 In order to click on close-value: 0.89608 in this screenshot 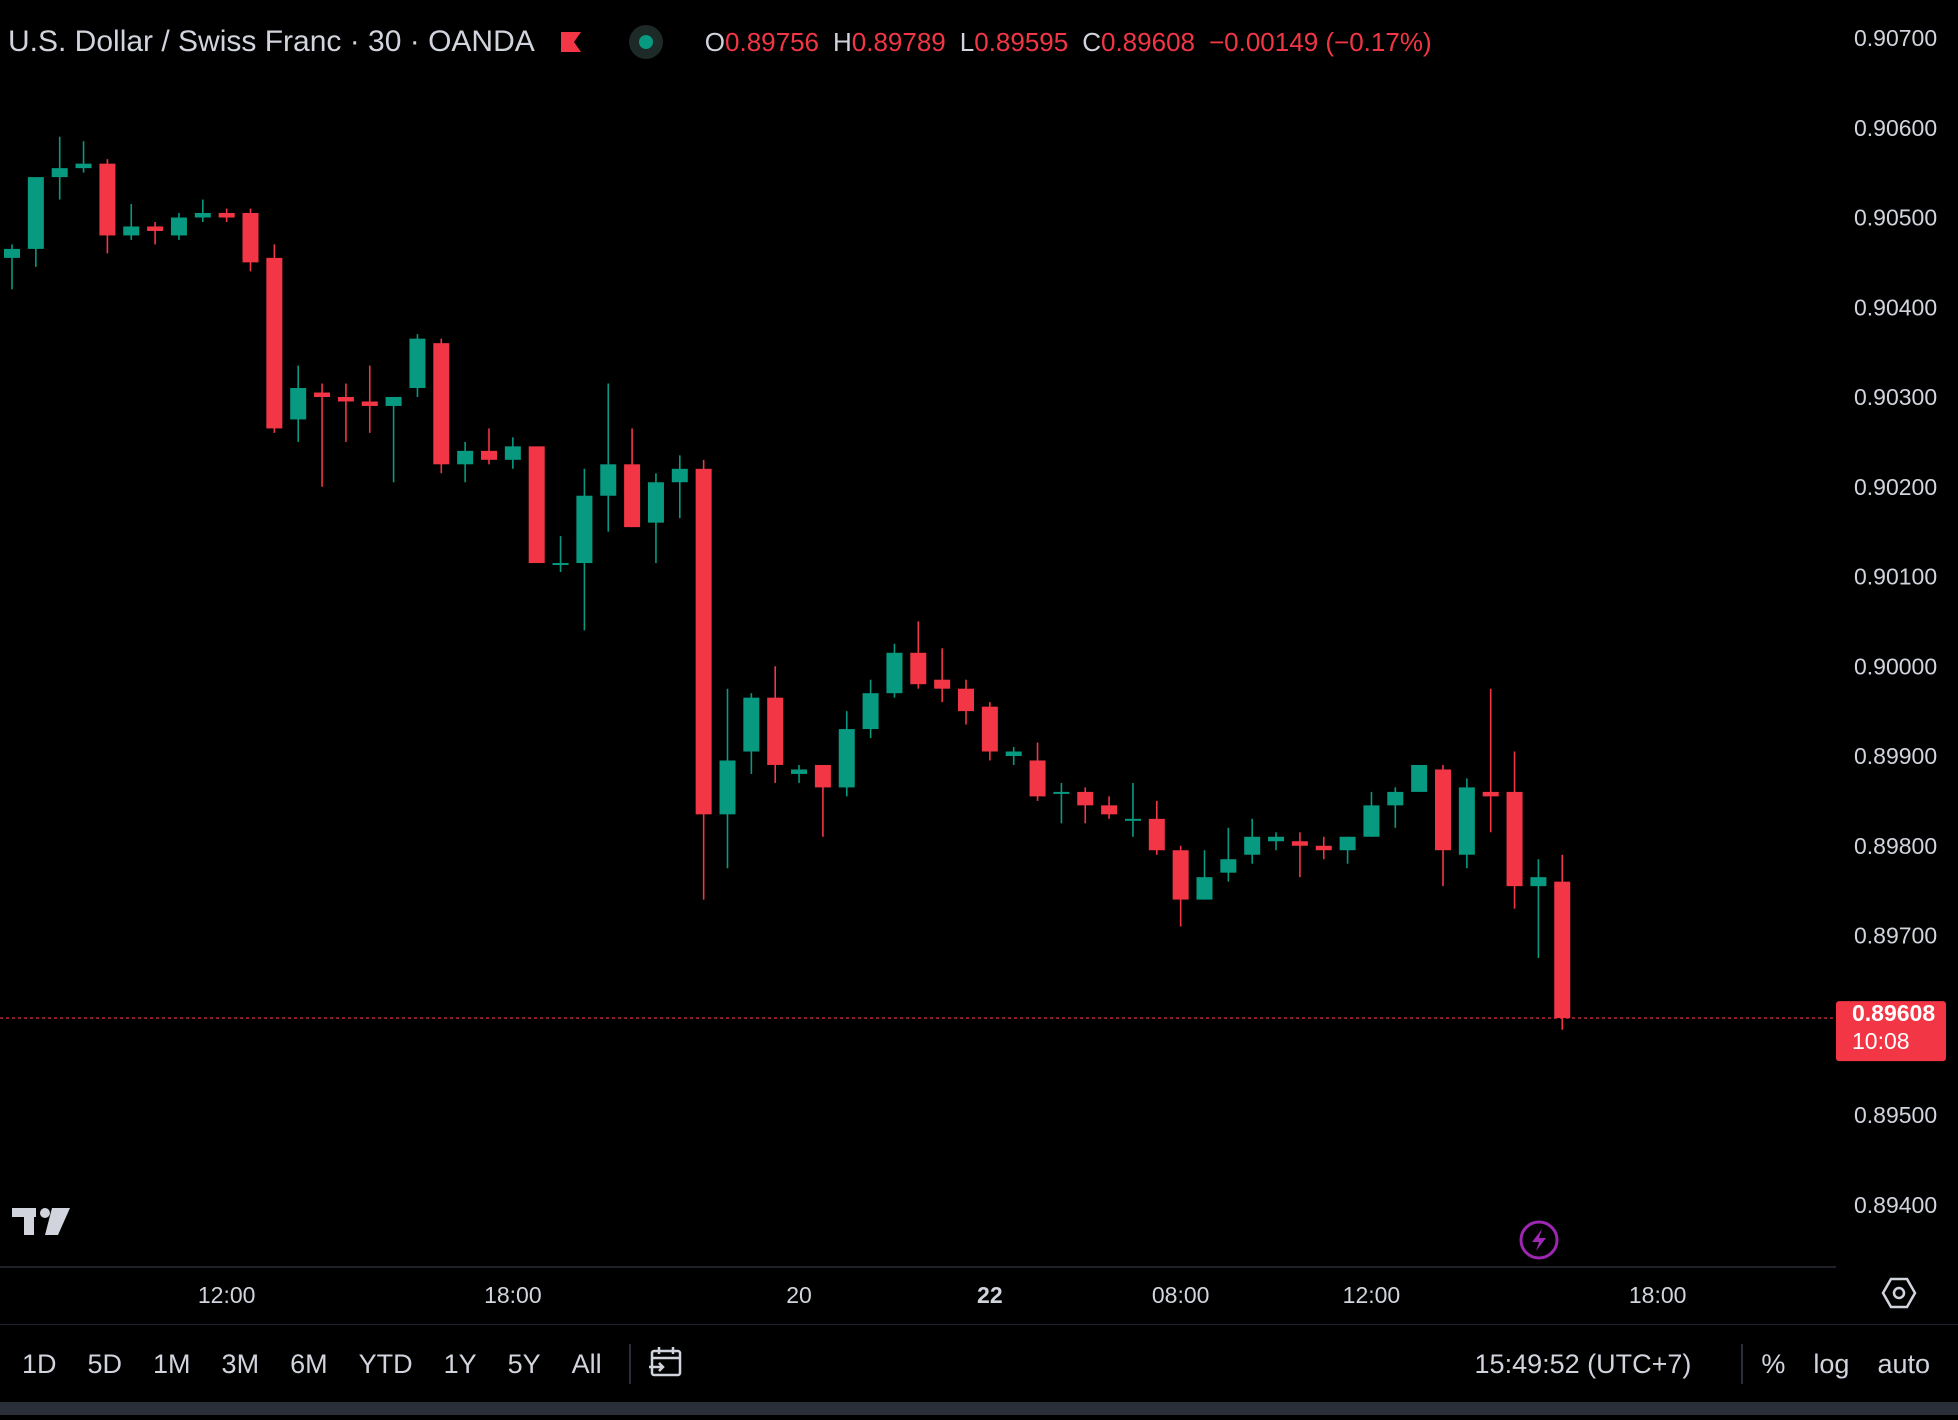, I will do `click(1148, 41)`.